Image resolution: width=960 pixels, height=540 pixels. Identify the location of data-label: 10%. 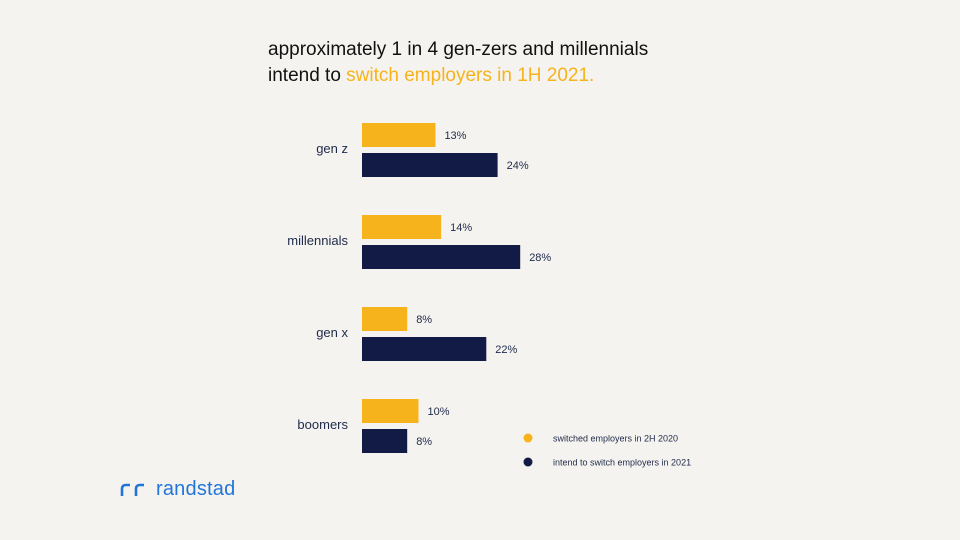
(439, 412).